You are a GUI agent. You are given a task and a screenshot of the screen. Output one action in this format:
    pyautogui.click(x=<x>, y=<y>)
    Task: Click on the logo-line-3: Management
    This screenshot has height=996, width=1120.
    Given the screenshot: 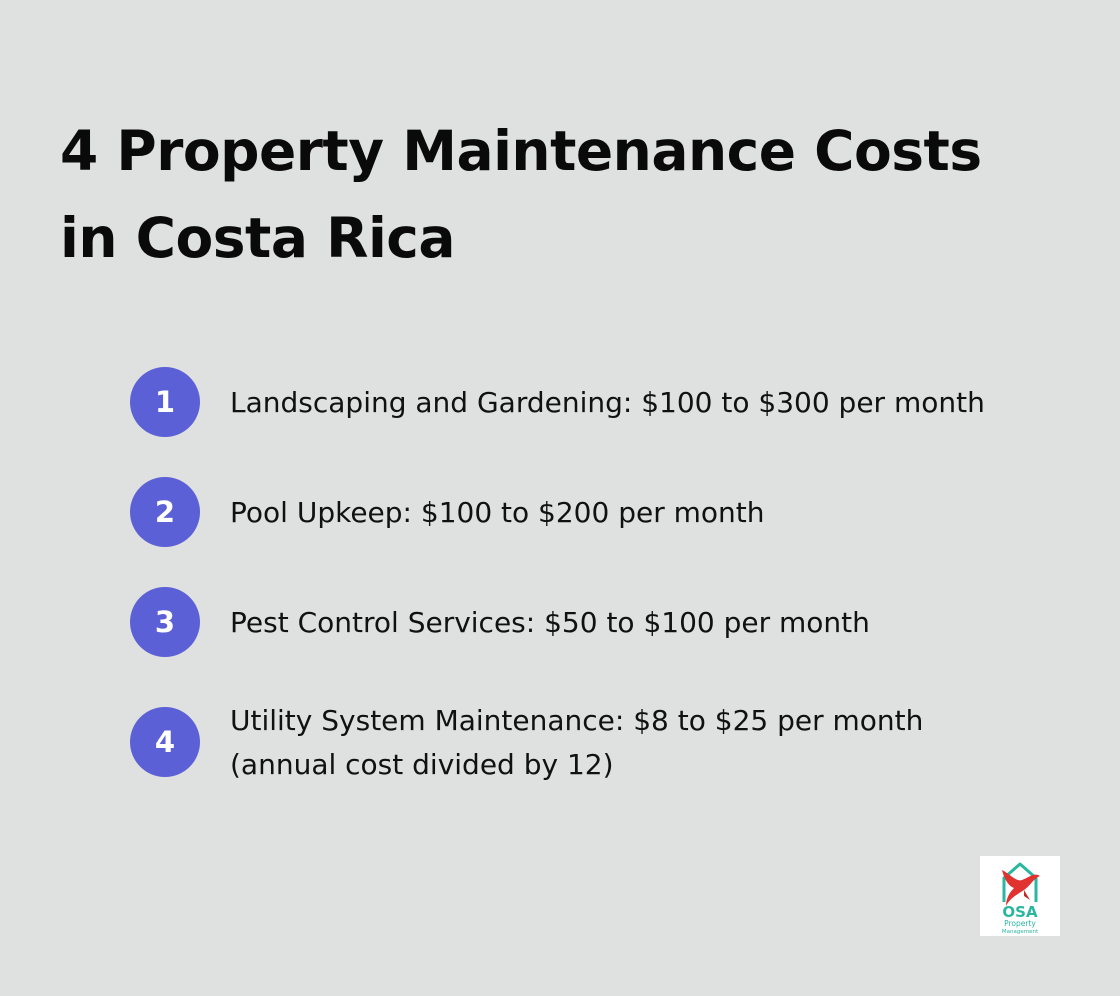 What is the action you would take?
    pyautogui.click(x=1020, y=932)
    